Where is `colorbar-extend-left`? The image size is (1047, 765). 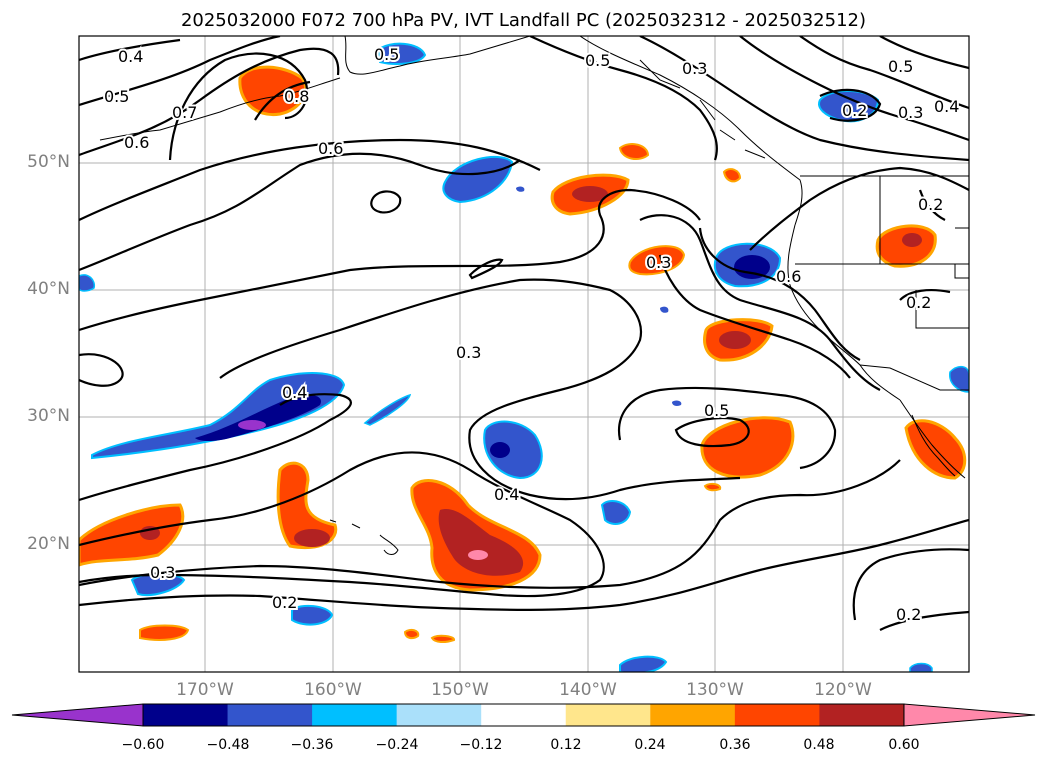
colorbar-extend-left is located at coordinates (77, 715).